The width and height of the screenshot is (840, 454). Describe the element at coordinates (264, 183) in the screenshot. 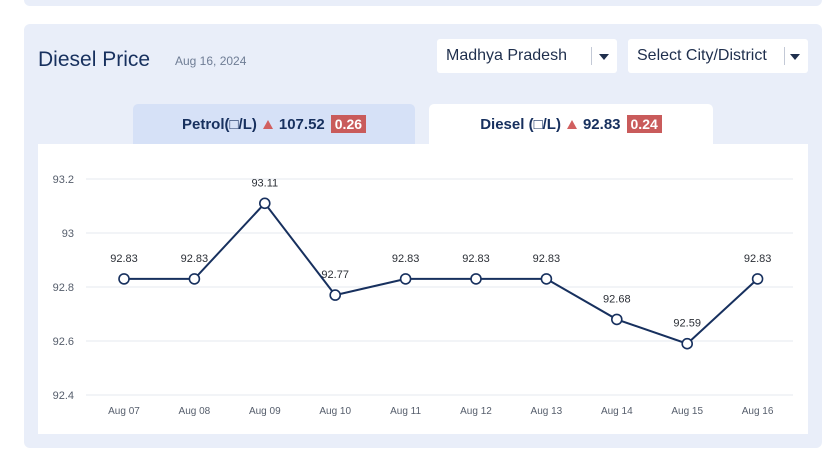

I see `data-label: 93.11` at that location.